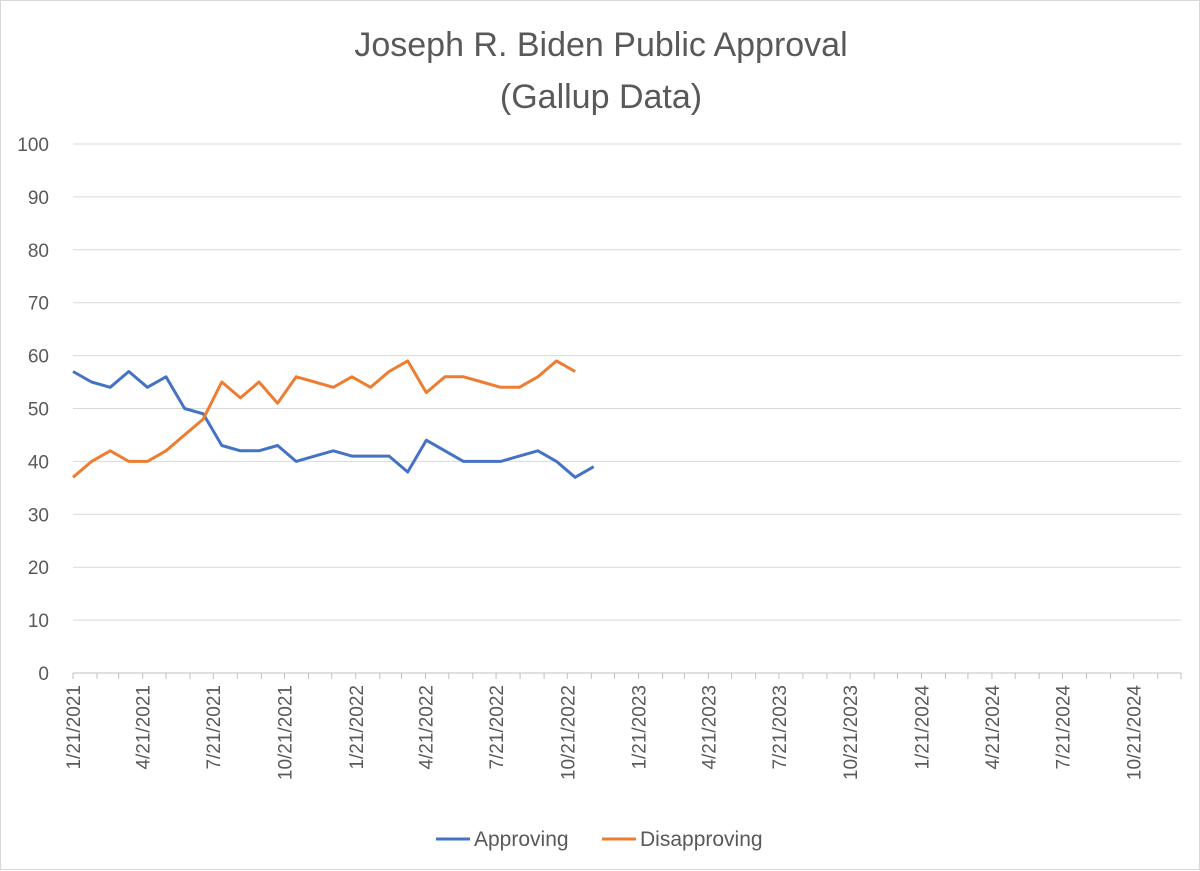 The width and height of the screenshot is (1200, 871). I want to click on x-tick-label: 10/21/2024, so click(1135, 733).